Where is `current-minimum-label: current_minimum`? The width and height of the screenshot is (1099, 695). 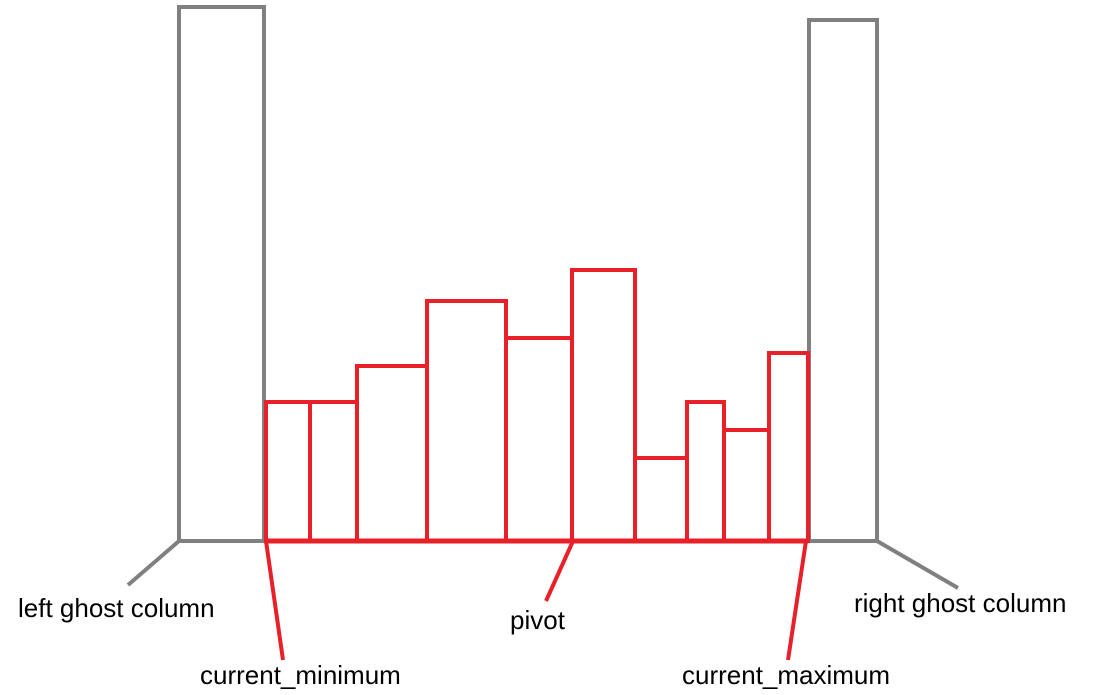
current-minimum-label: current_minimum is located at coordinates (300, 675).